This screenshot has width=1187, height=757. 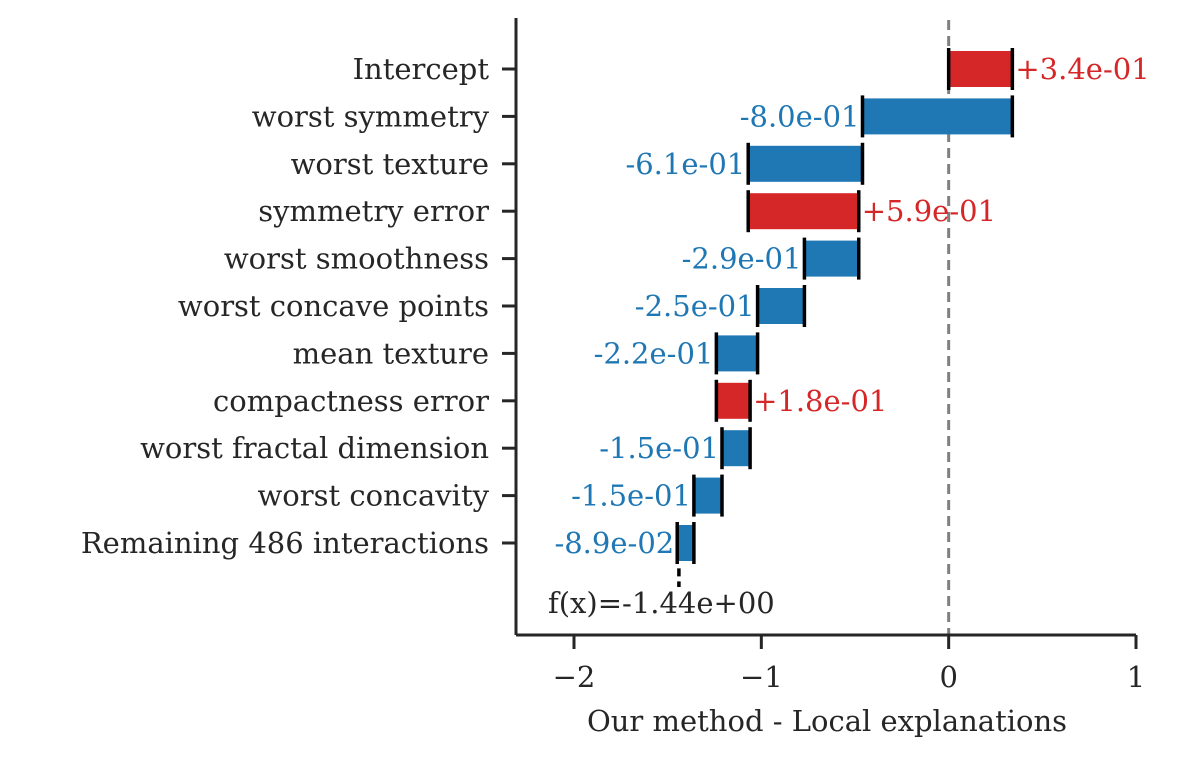 What do you see at coordinates (390, 164) in the screenshot?
I see `category-label-2: worst texture` at bounding box center [390, 164].